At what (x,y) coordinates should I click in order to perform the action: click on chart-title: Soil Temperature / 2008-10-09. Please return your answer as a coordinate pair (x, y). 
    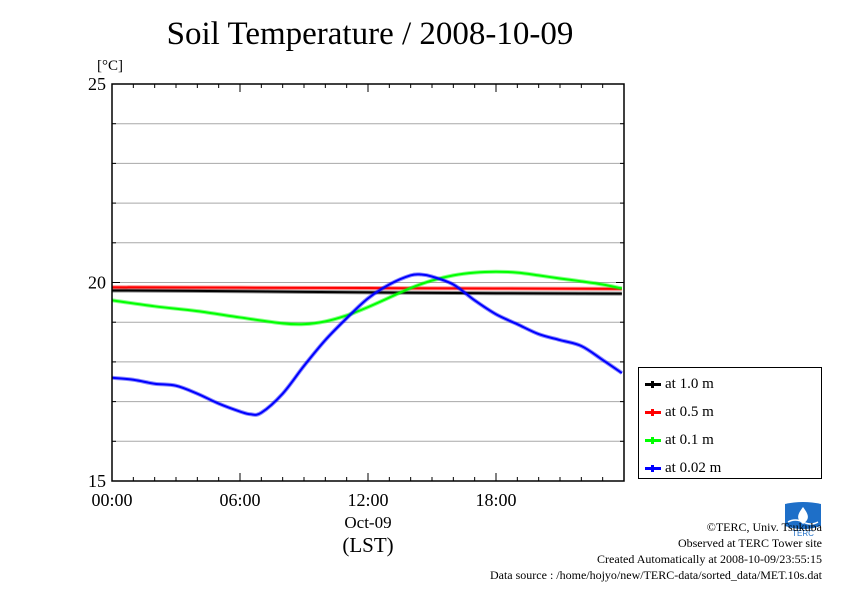
    Looking at the image, I should click on (370, 34).